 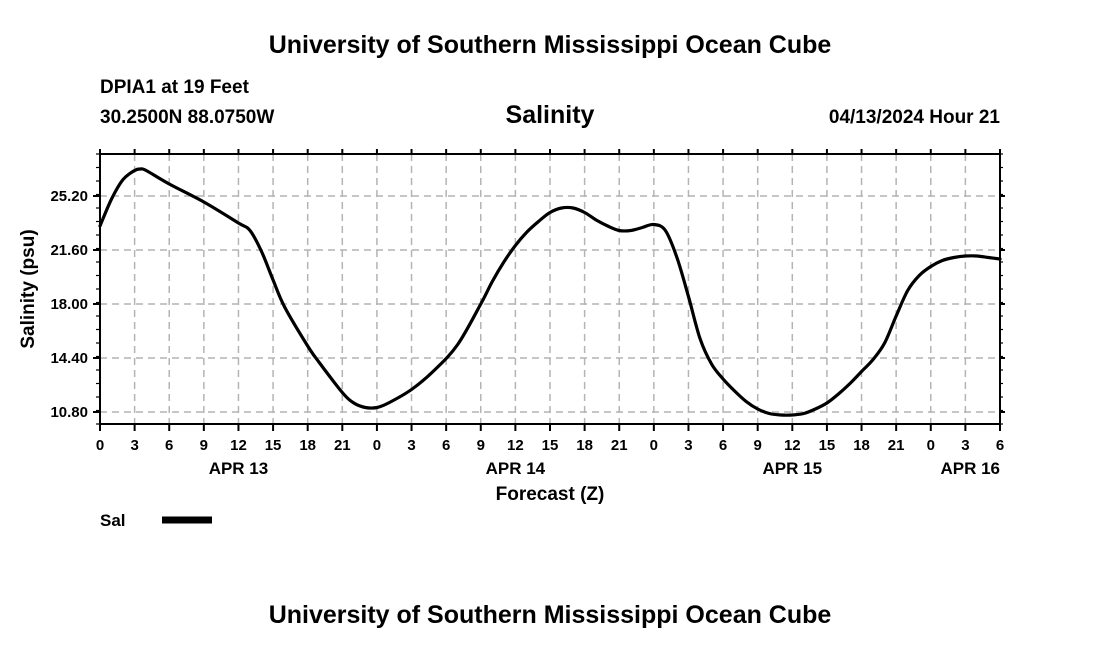 What do you see at coordinates (28, 288) in the screenshot?
I see `y-axis-label: Salinity (psu)` at bounding box center [28, 288].